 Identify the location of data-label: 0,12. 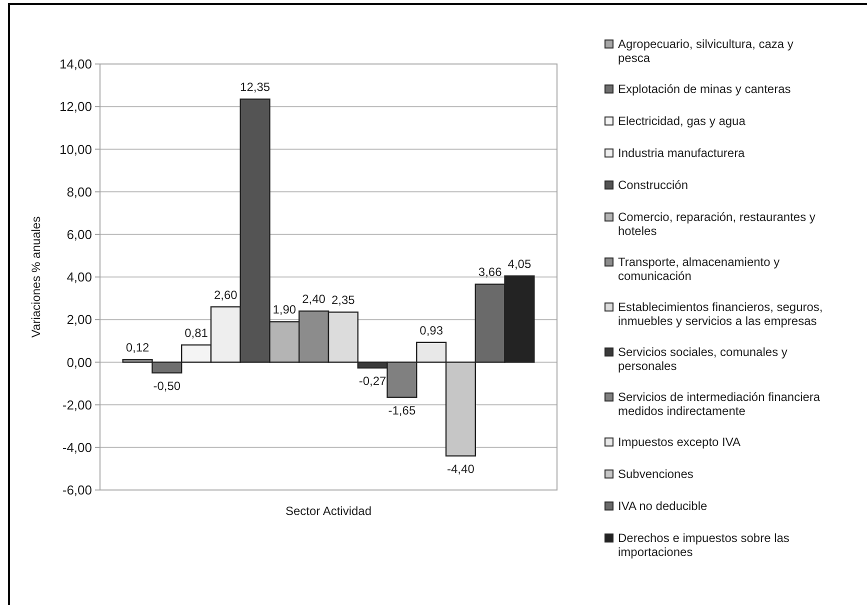
(138, 347).